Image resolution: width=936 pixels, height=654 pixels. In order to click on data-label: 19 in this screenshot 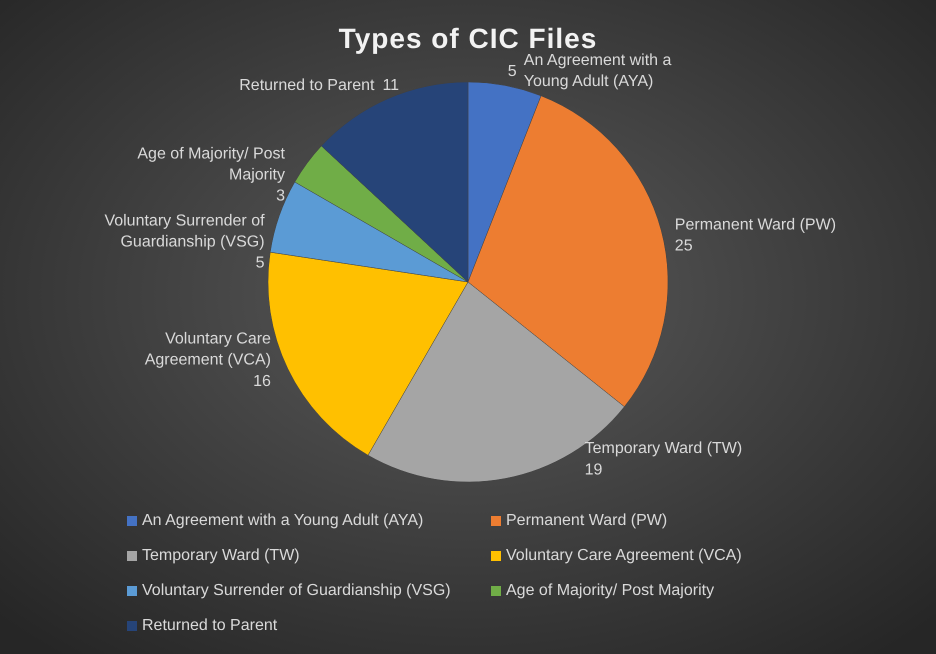, I will do `click(593, 469)`.